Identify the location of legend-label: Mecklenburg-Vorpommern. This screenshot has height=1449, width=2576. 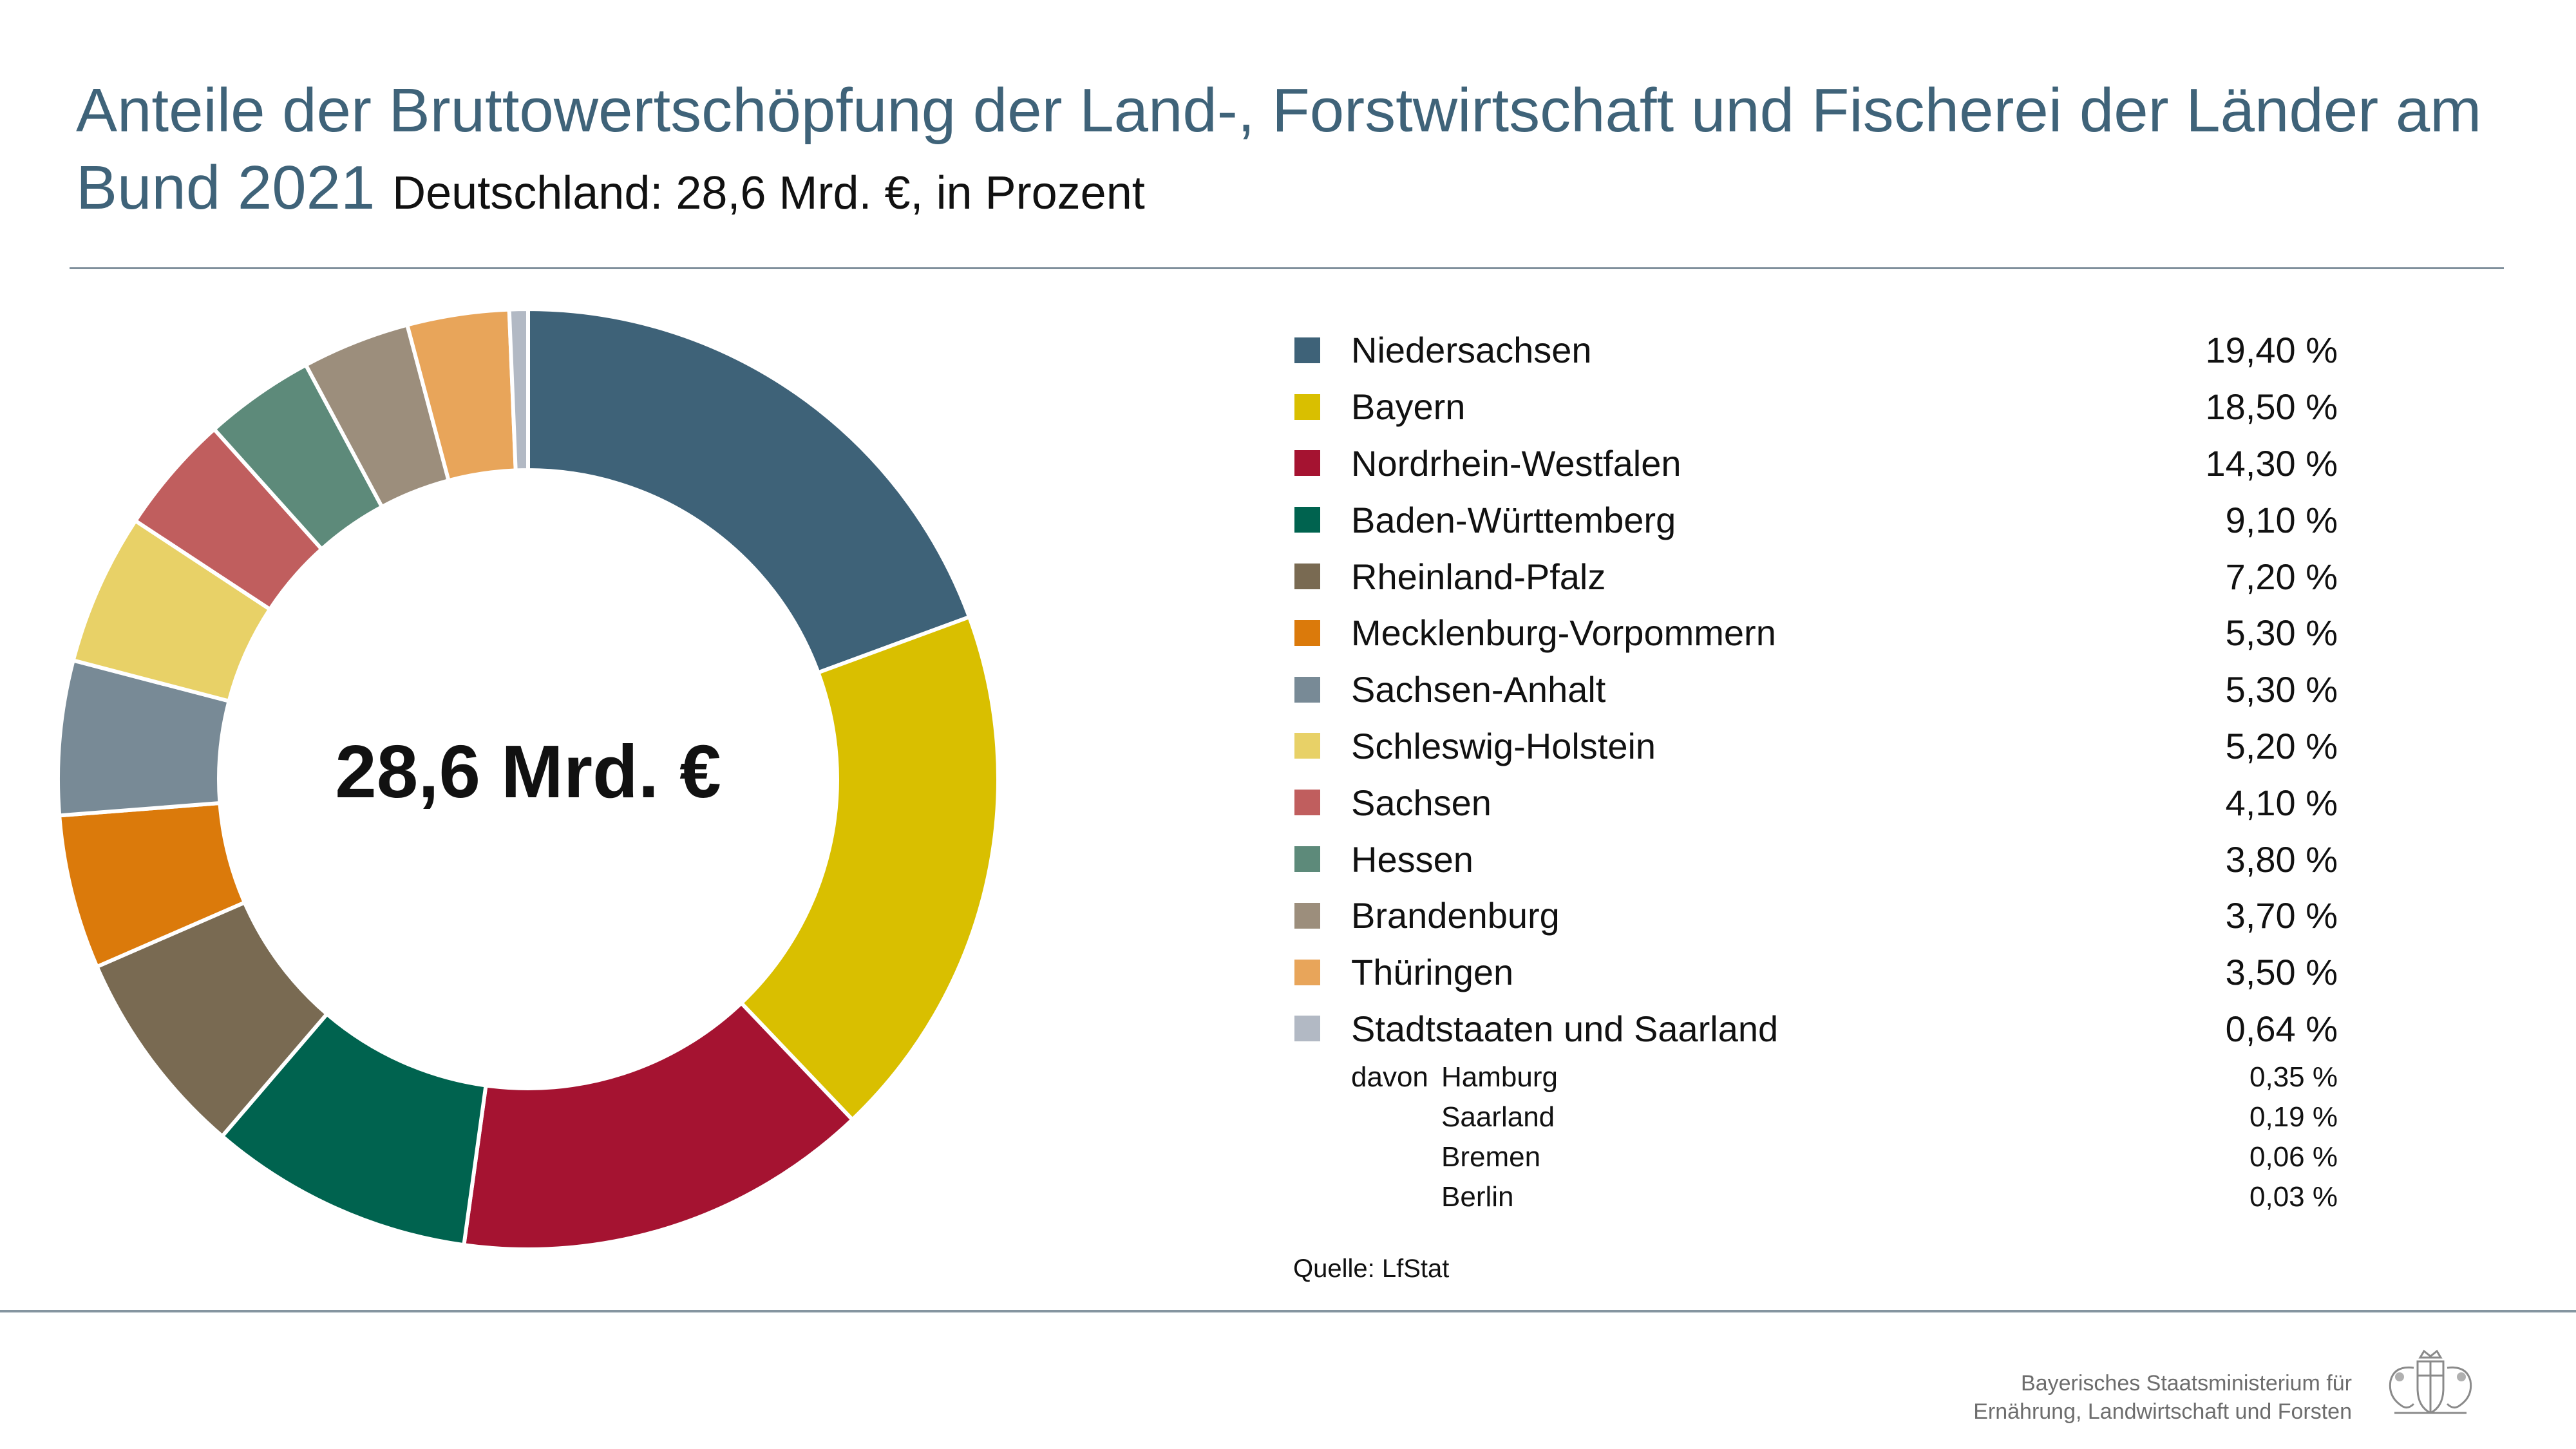
(1564, 633).